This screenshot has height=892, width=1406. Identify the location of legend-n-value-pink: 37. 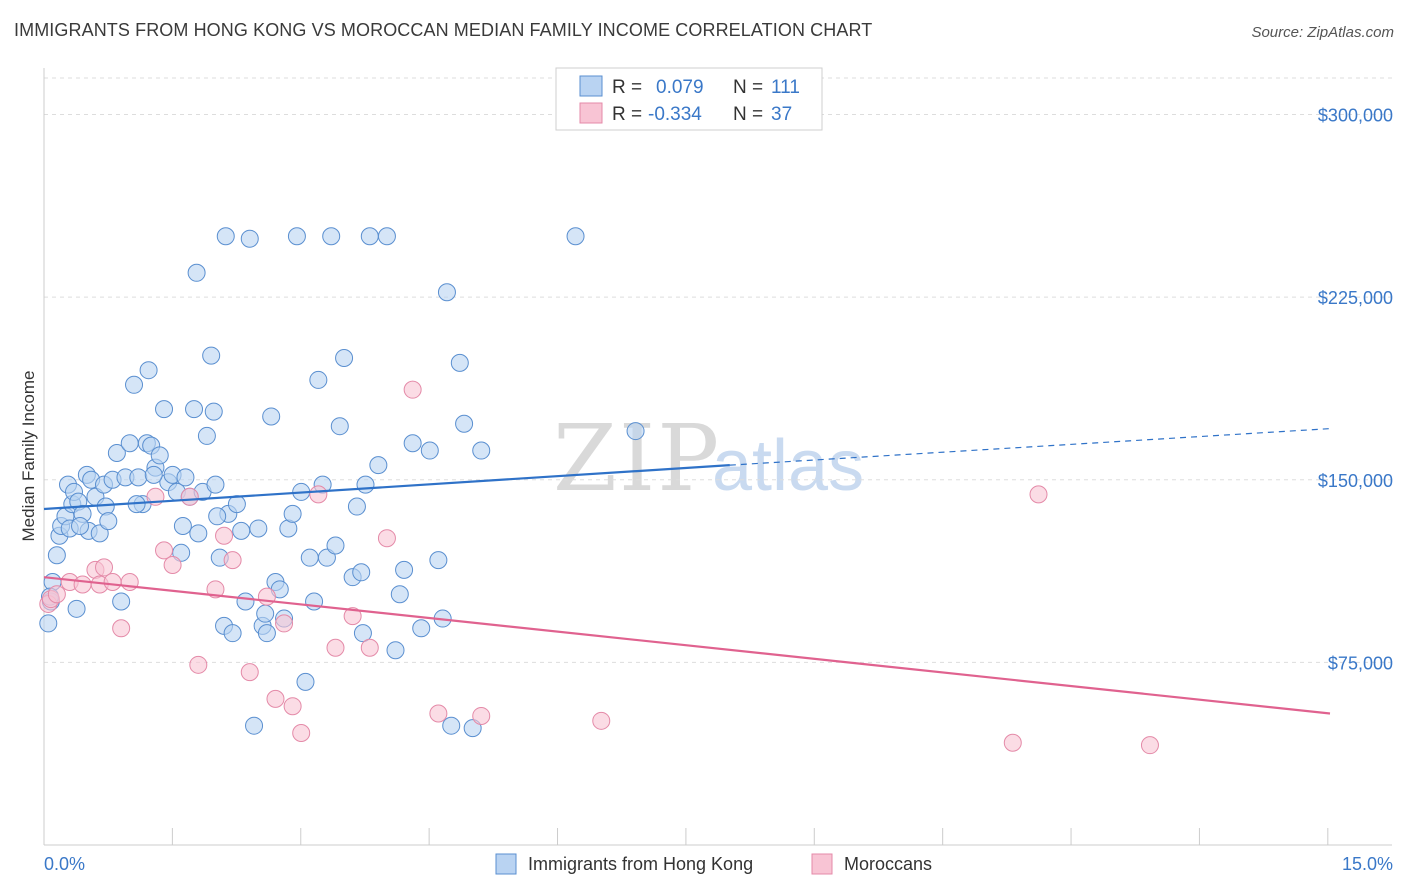
(781, 114).